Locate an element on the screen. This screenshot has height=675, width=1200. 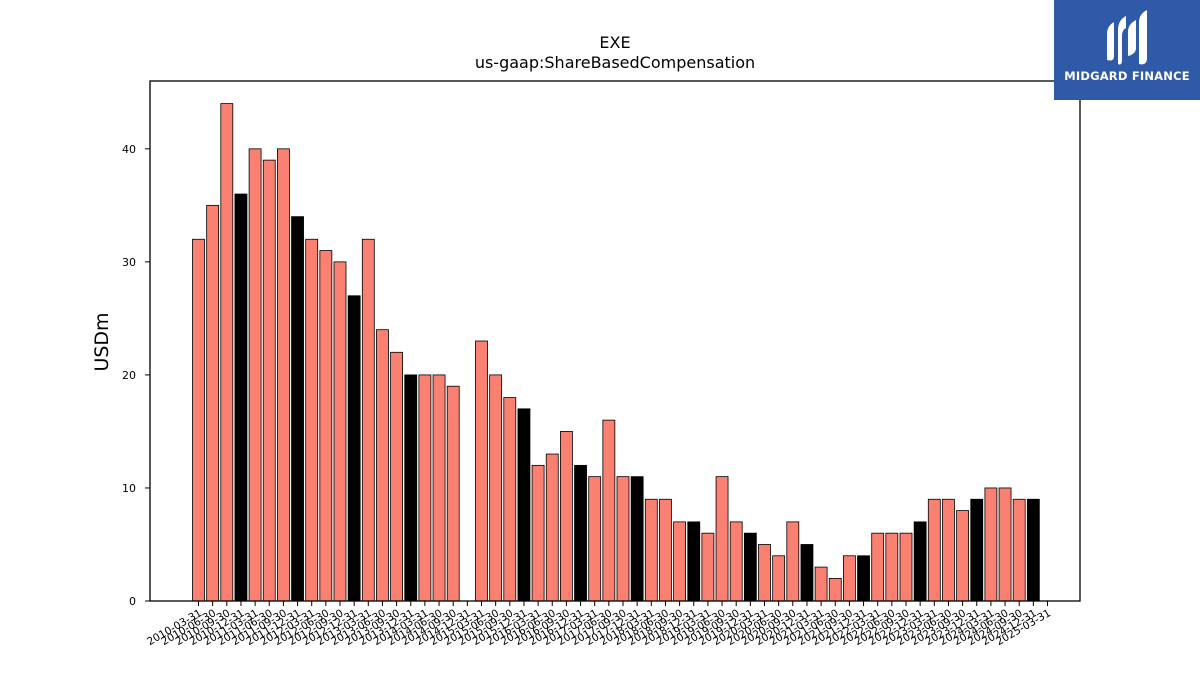
y-tick-label: 40 is located at coordinates (129, 149).